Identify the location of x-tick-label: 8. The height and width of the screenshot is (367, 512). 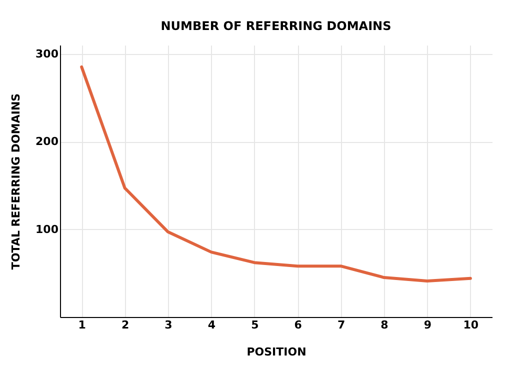
(384, 325).